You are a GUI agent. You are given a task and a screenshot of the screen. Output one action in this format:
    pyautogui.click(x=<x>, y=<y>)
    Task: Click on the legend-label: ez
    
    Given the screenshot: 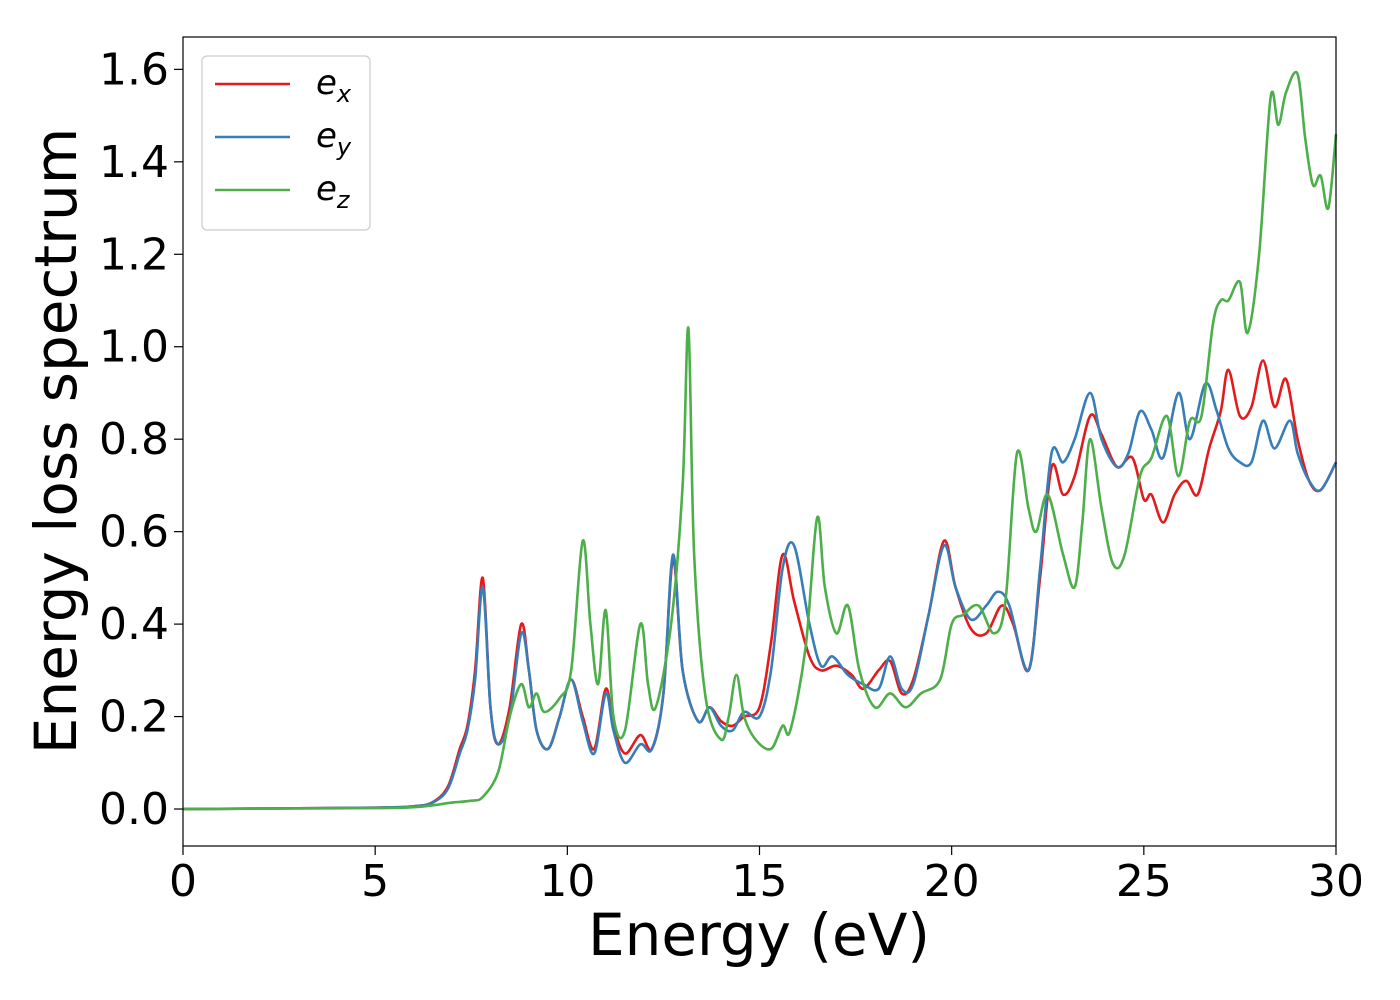 What is the action you would take?
    pyautogui.click(x=333, y=191)
    